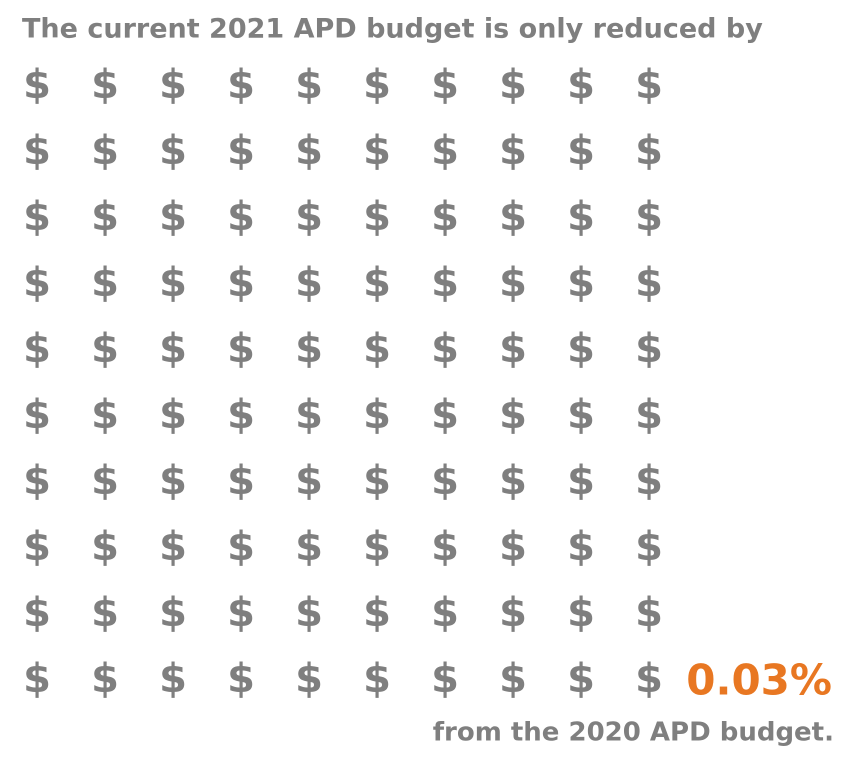  I want to click on value-label: 0.03%, so click(759, 680).